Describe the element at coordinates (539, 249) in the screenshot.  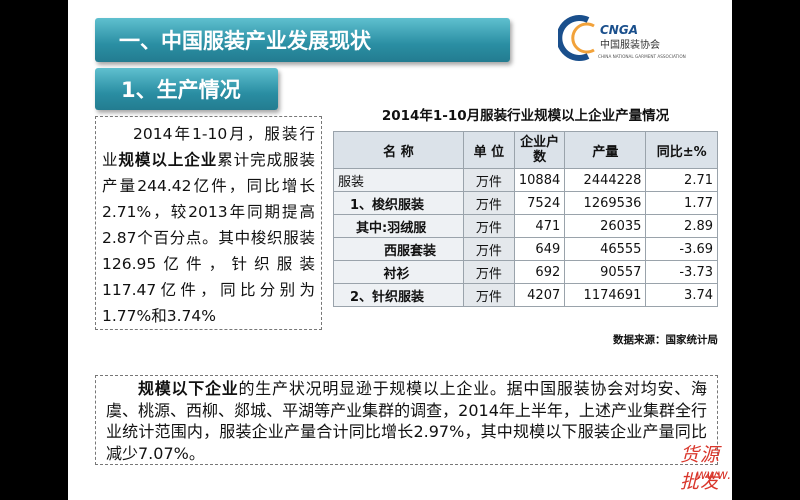
I see `table-cell: 649` at that location.